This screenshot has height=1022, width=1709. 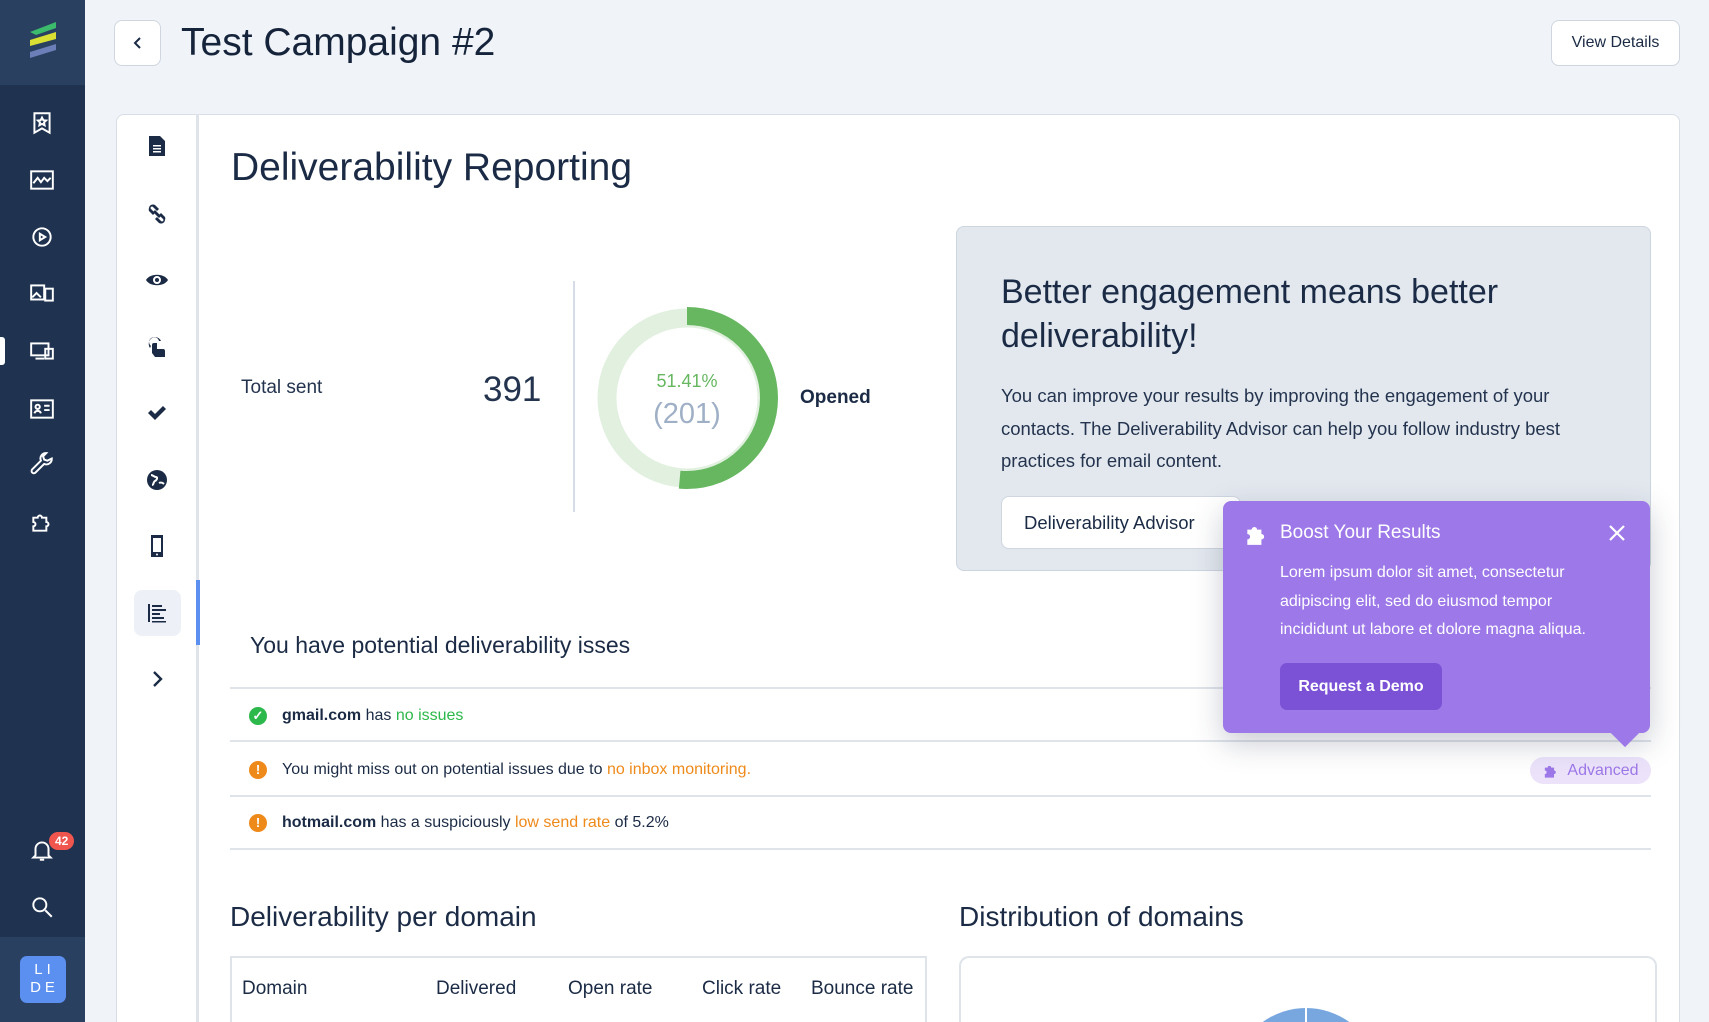 I want to click on media-icon, so click(x=42, y=293).